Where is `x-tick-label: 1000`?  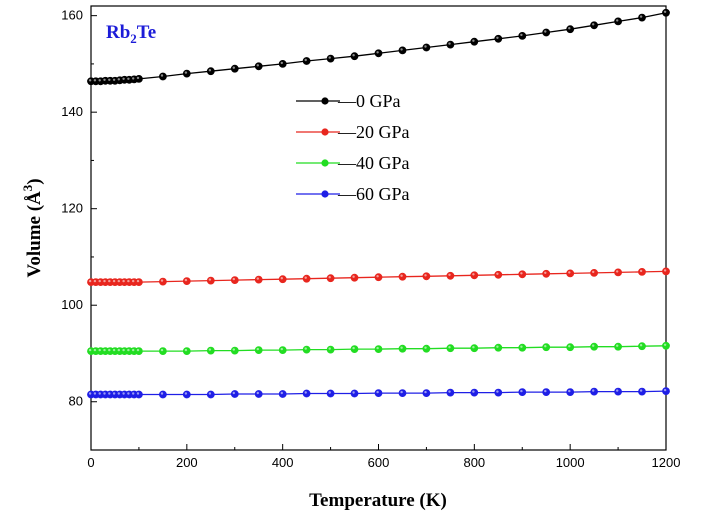
x-tick-label: 1000 is located at coordinates (570, 462).